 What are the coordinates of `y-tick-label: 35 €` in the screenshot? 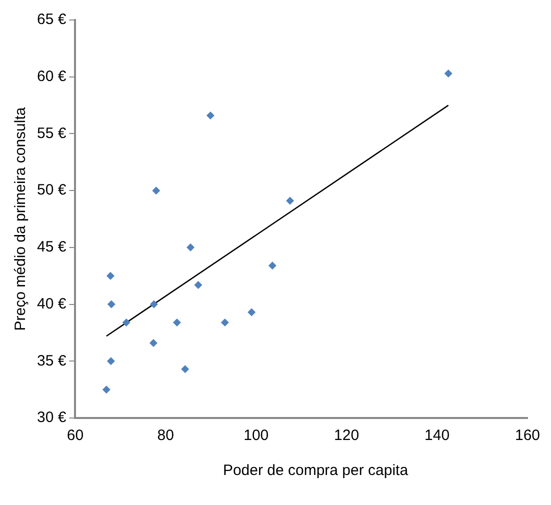 It's located at (51, 361).